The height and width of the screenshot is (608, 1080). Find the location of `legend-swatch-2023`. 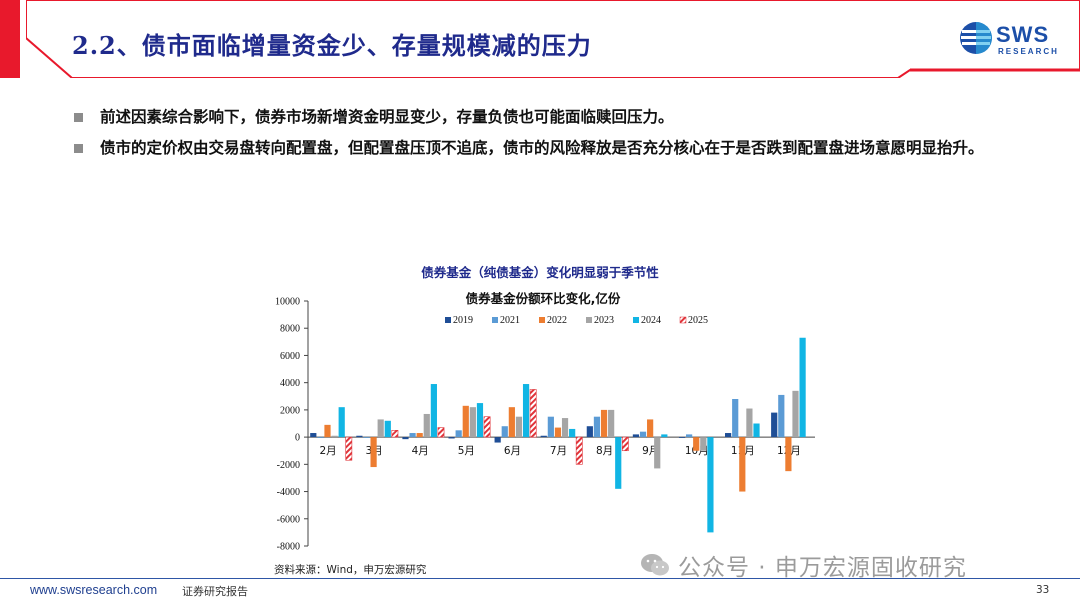

legend-swatch-2023 is located at coordinates (589, 320).